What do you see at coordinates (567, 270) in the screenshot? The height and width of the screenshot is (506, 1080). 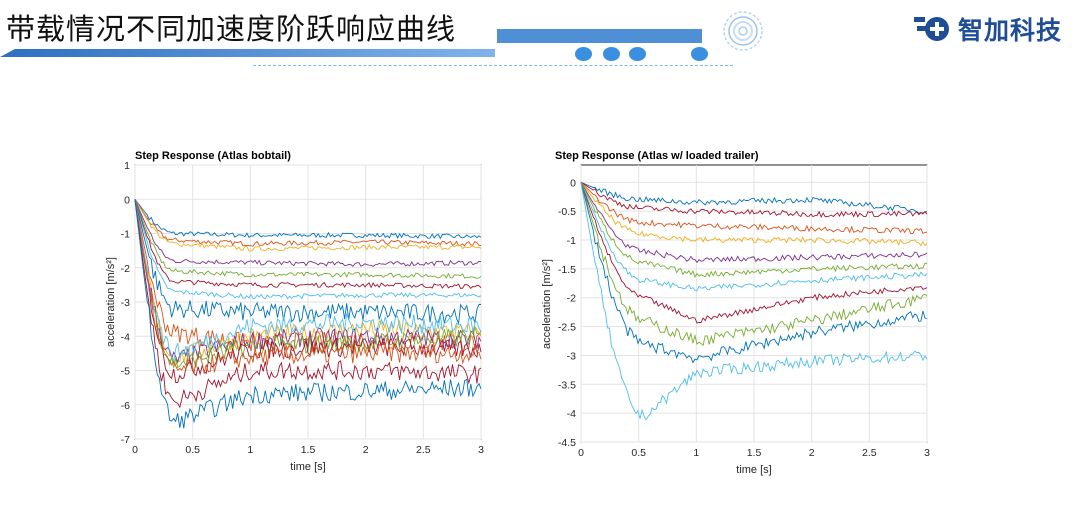 I see `y-tick-label: -1.5` at bounding box center [567, 270].